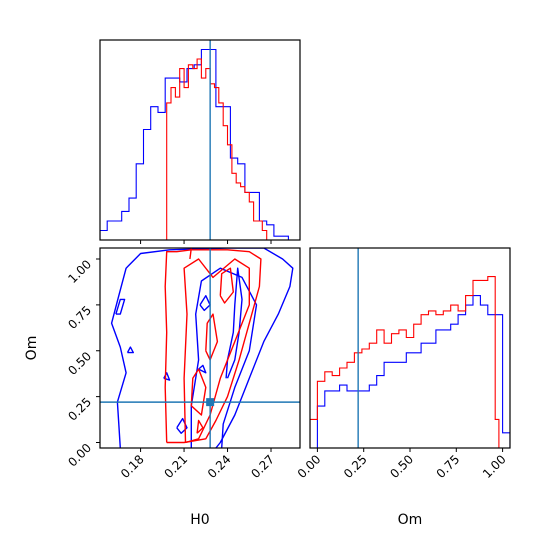  Describe the element at coordinates (79, 271) in the screenshot. I see `y-tick-label: 1.00` at that location.